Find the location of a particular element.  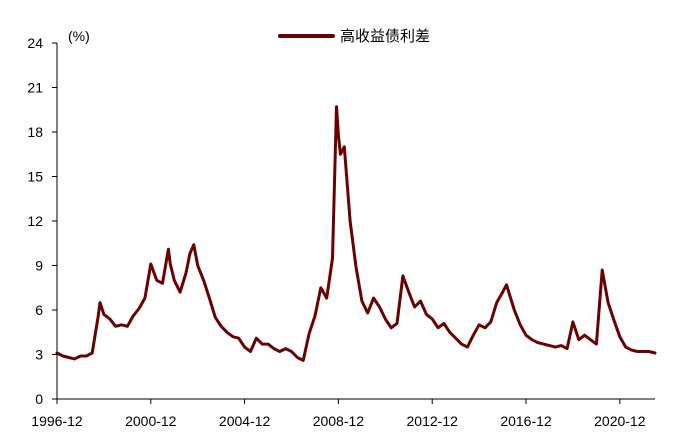

y-tick-label: 12 is located at coordinates (35, 221).